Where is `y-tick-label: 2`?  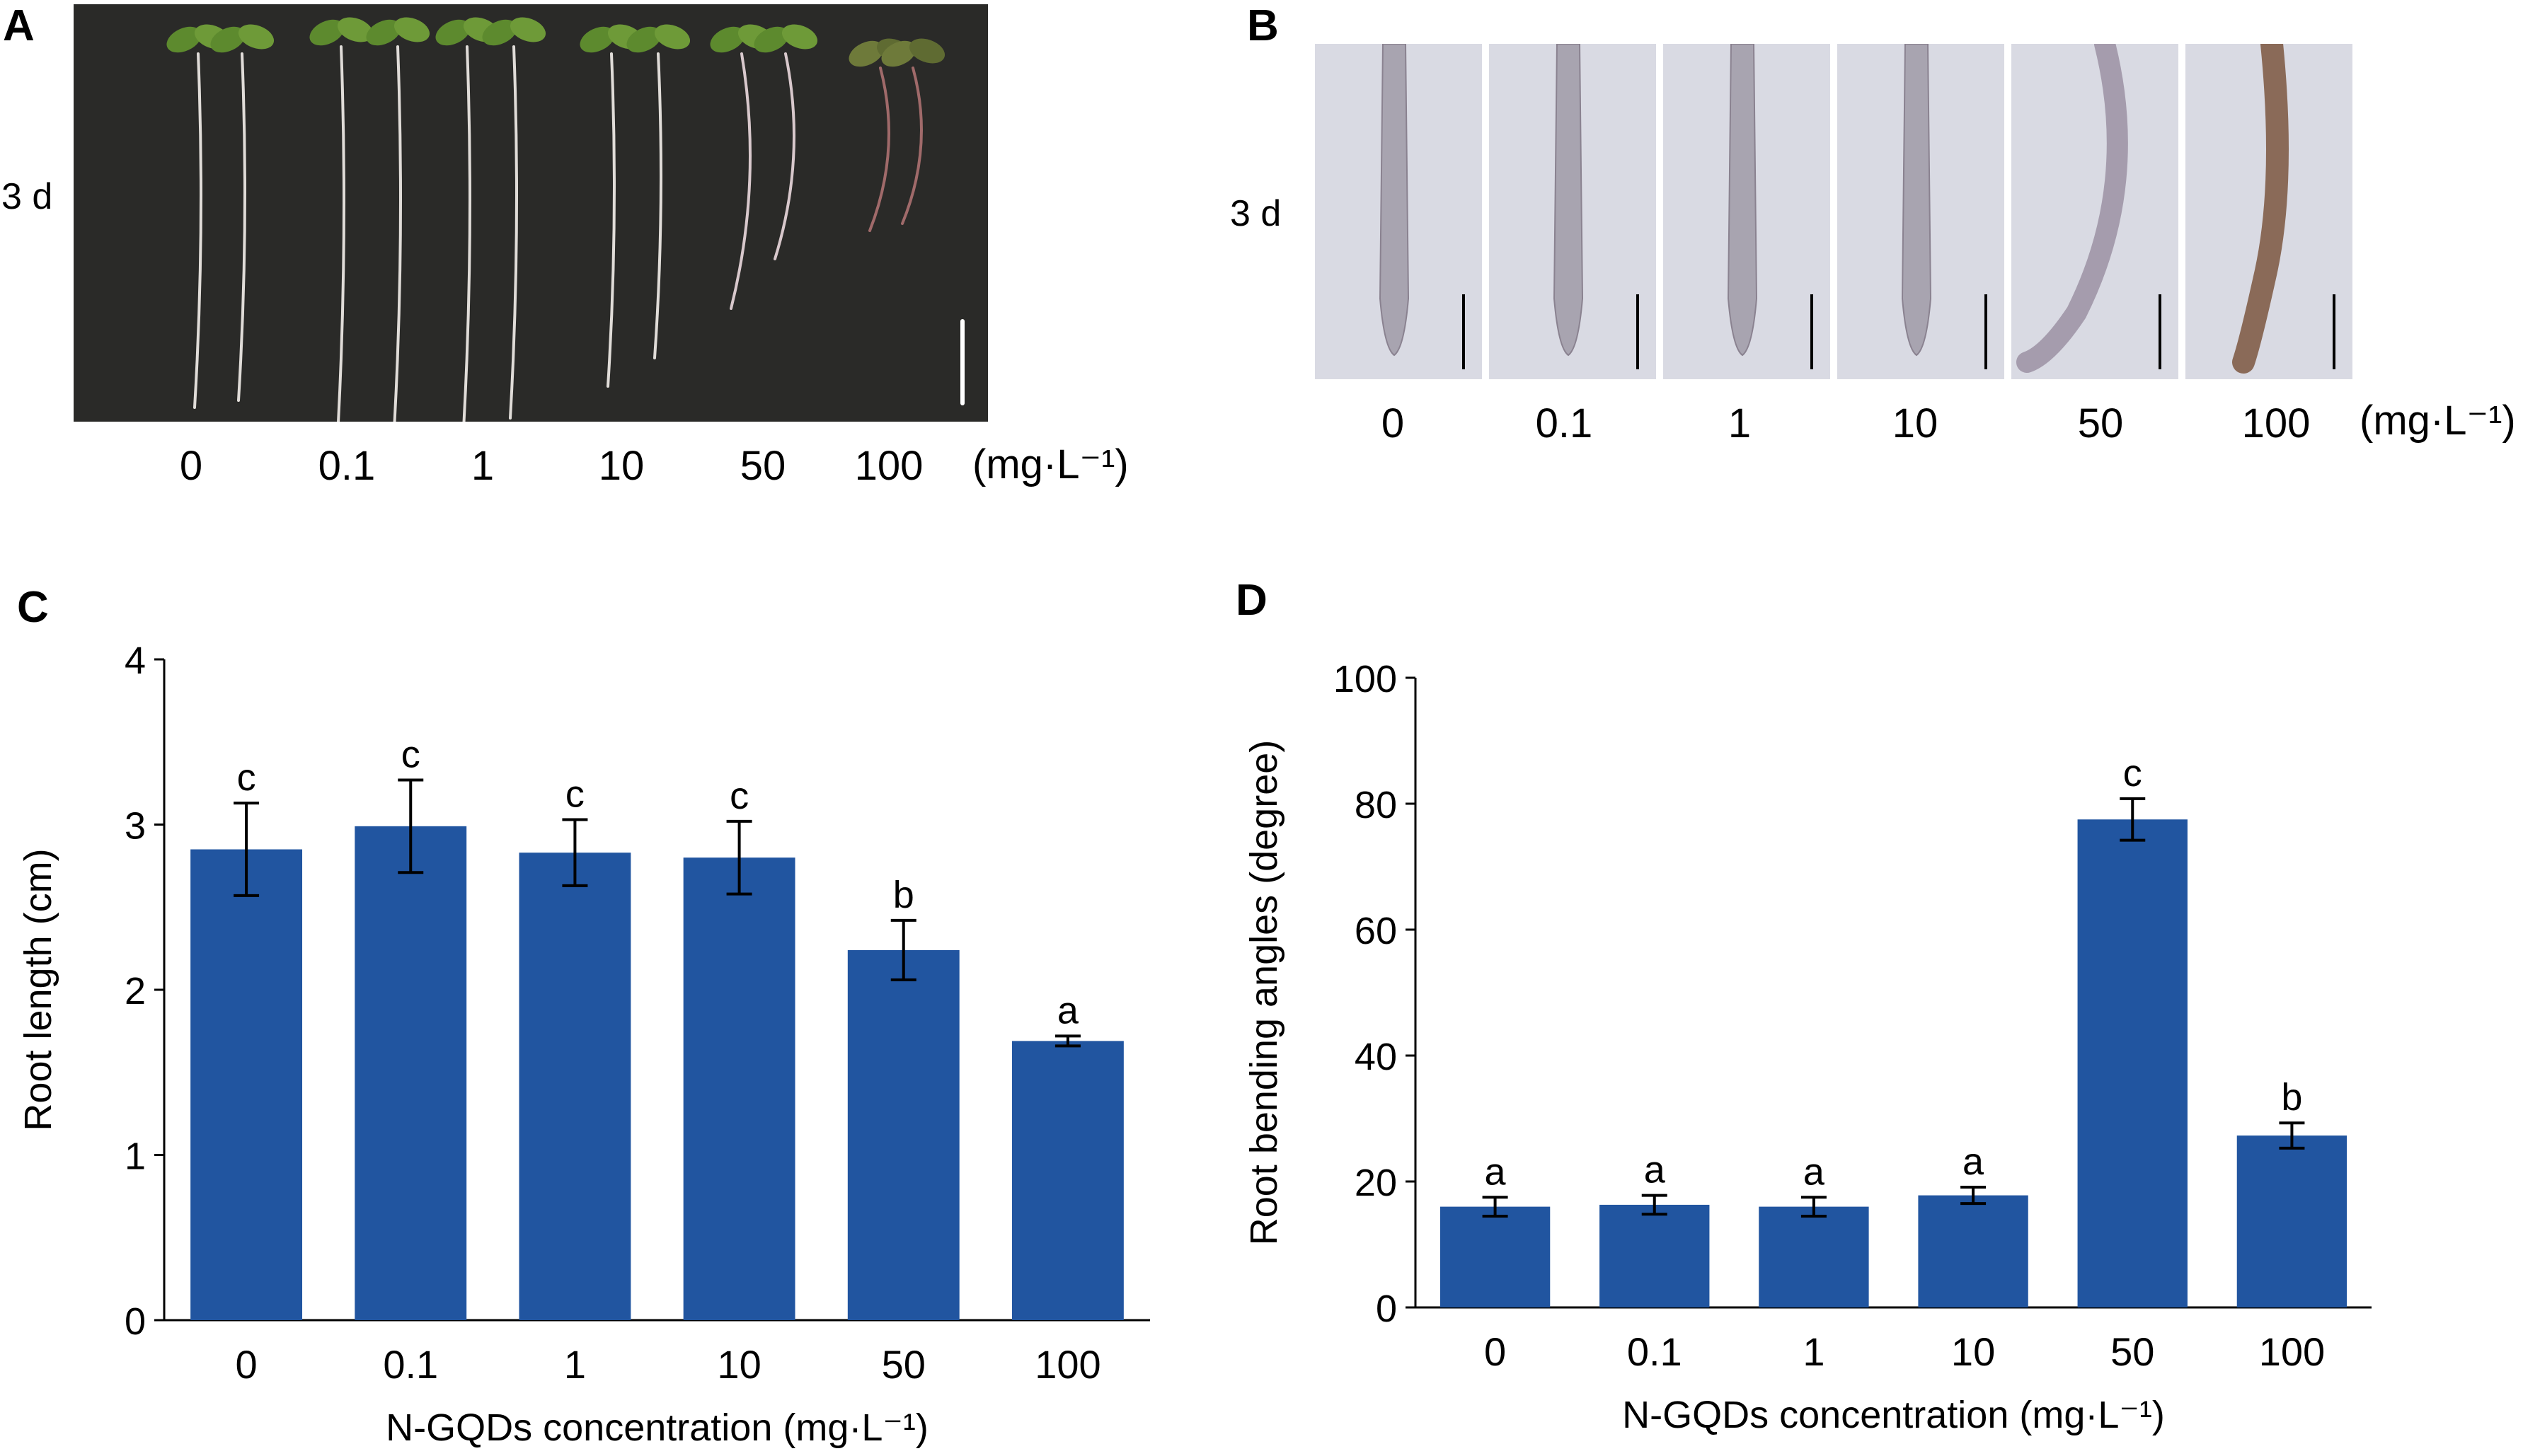
y-tick-label: 2 is located at coordinates (135, 991).